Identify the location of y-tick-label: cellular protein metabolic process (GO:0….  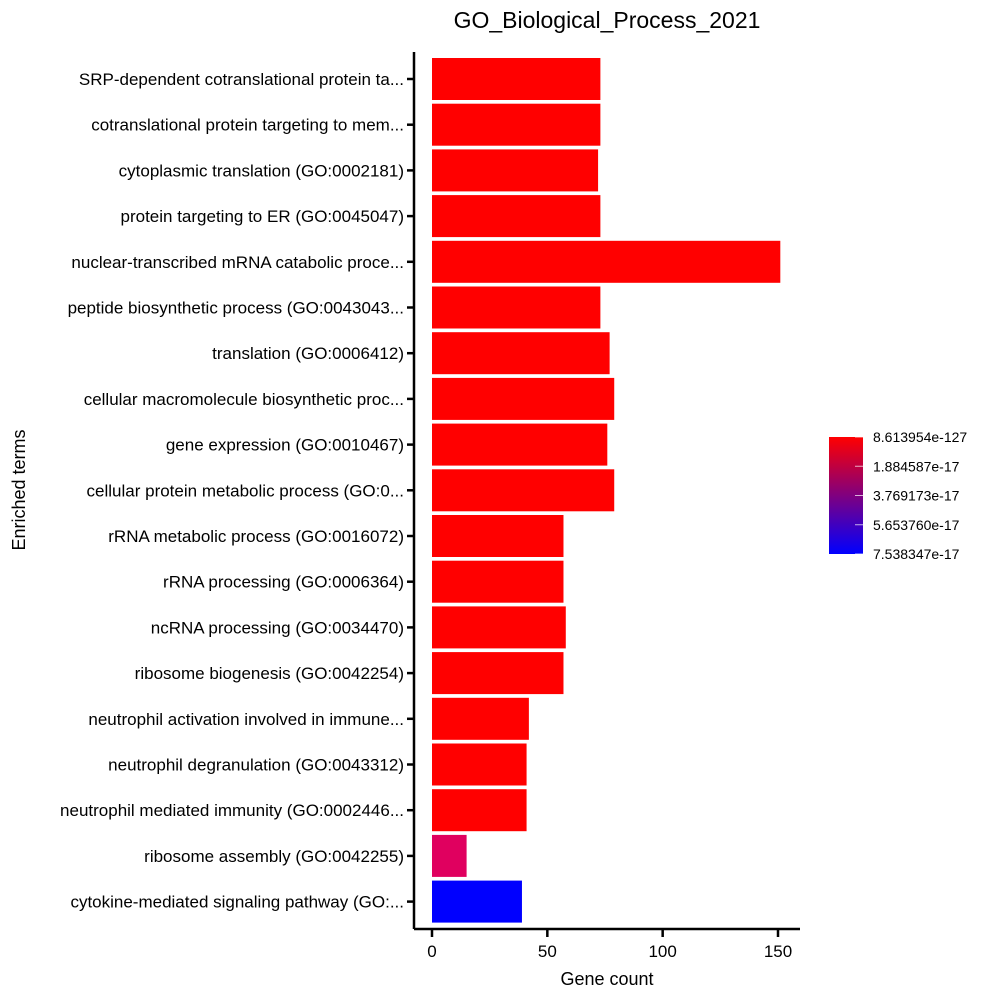
(245, 490).